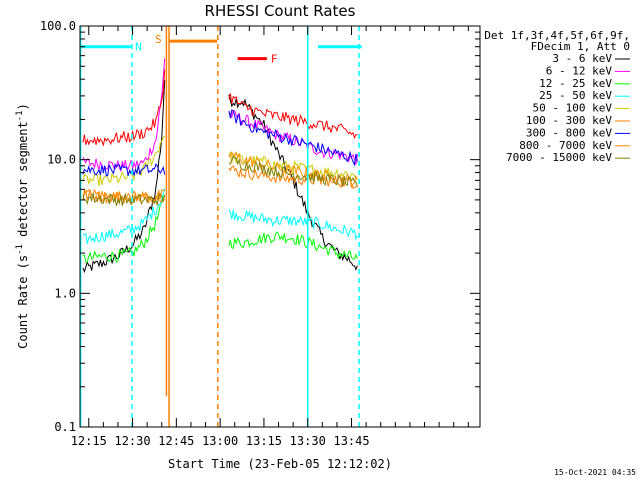 The height and width of the screenshot is (480, 640). What do you see at coordinates (176, 441) in the screenshot?
I see `x-tick-label: 12:45` at bounding box center [176, 441].